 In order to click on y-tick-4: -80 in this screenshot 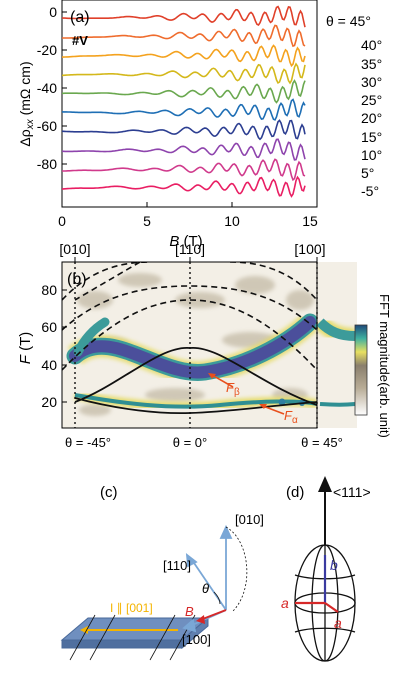, I will do `click(47, 164)`.